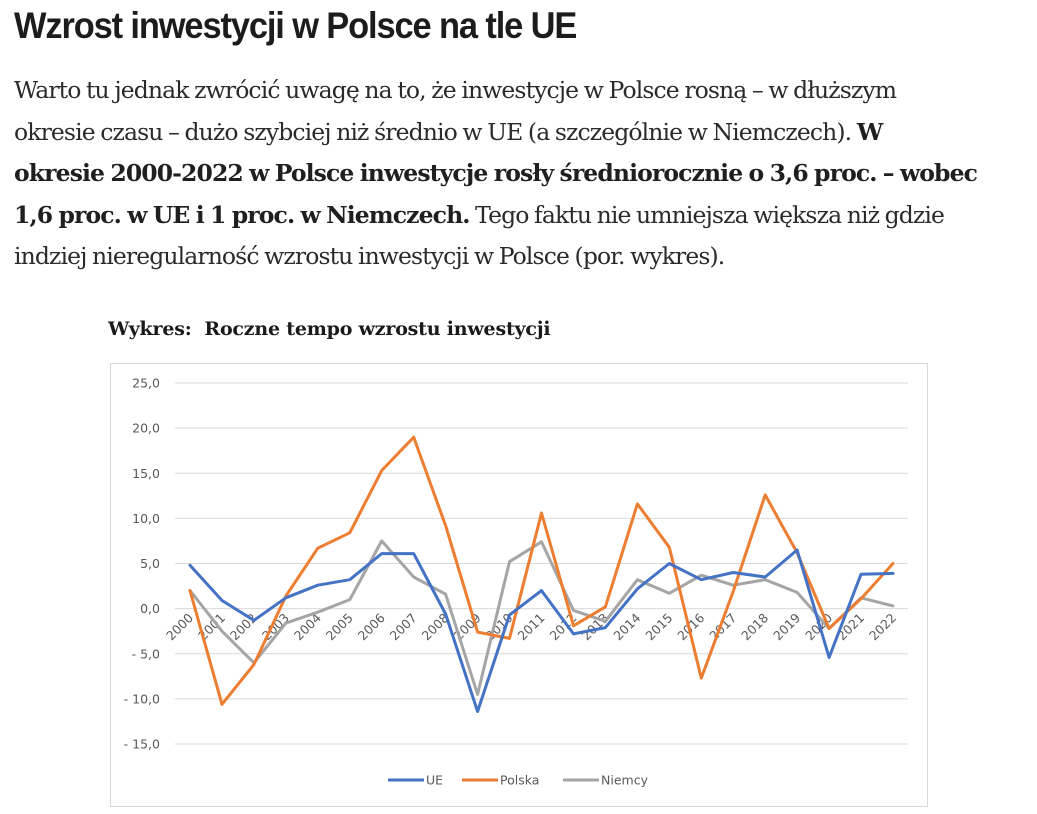 The image size is (1037, 814). What do you see at coordinates (179, 626) in the screenshot?
I see `x-tick-label: 2000` at bounding box center [179, 626].